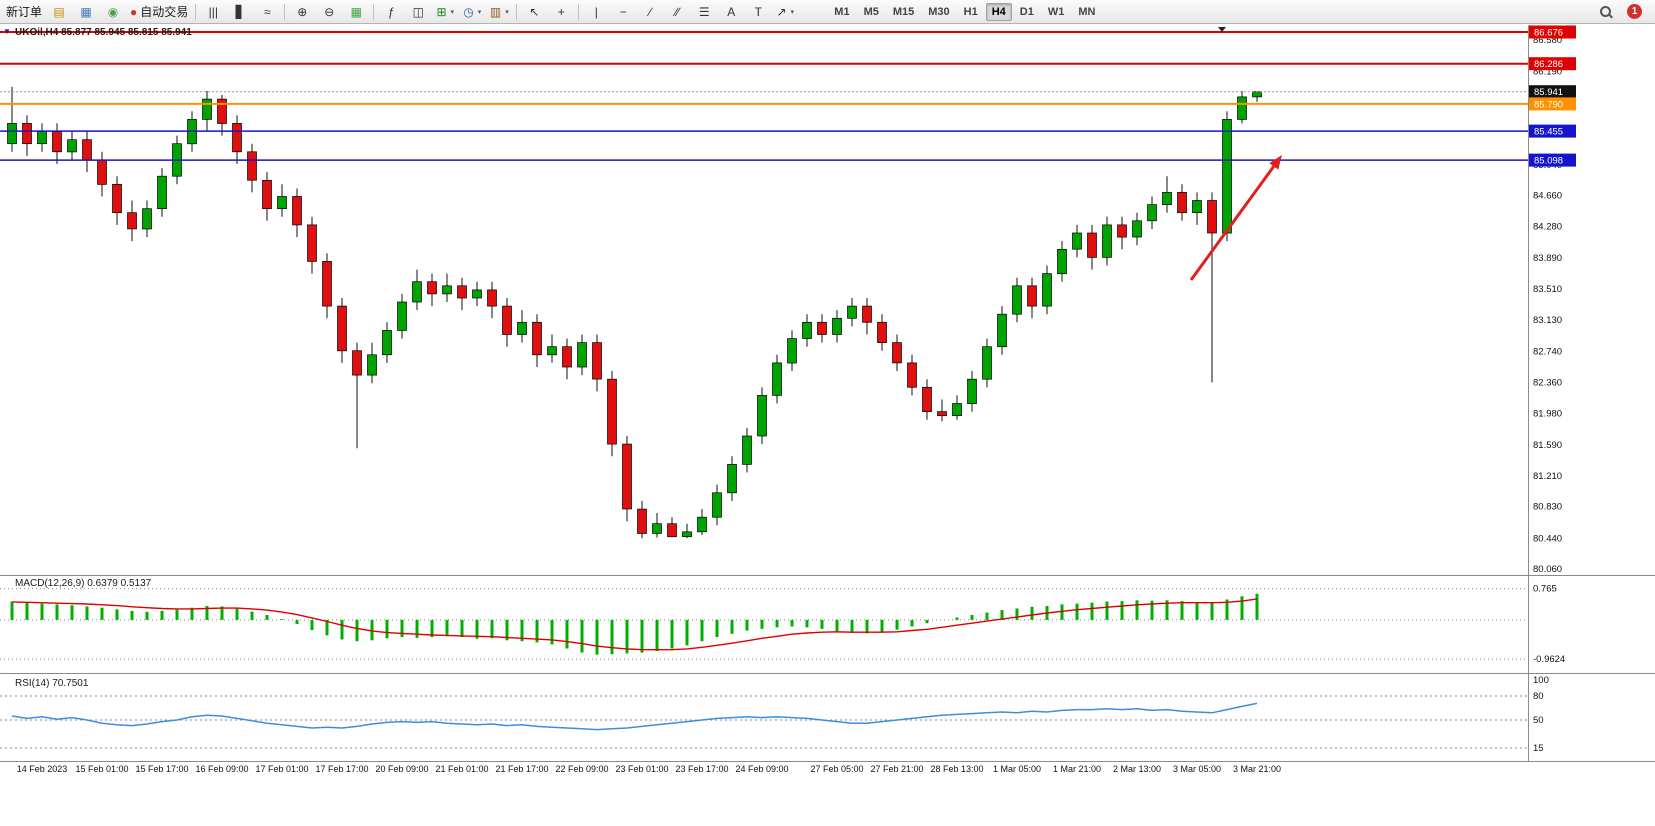  Describe the element at coordinates (1547, 413) in the screenshot. I see `svg-text: 81.980` at that location.